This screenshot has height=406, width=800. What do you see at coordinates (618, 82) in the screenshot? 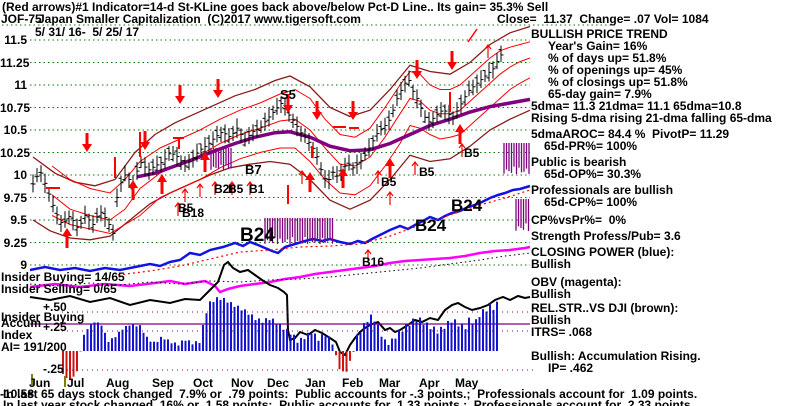
I see `stat-line: % of closings up= 51.8%` at bounding box center [618, 82].